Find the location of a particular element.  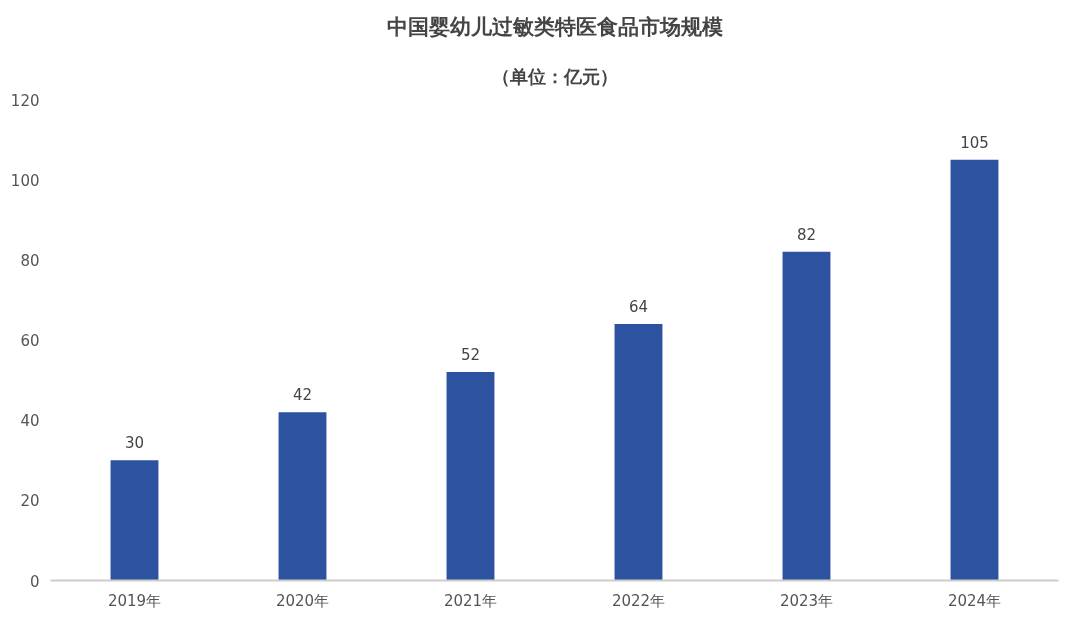

data-label: 52 is located at coordinates (470, 355).